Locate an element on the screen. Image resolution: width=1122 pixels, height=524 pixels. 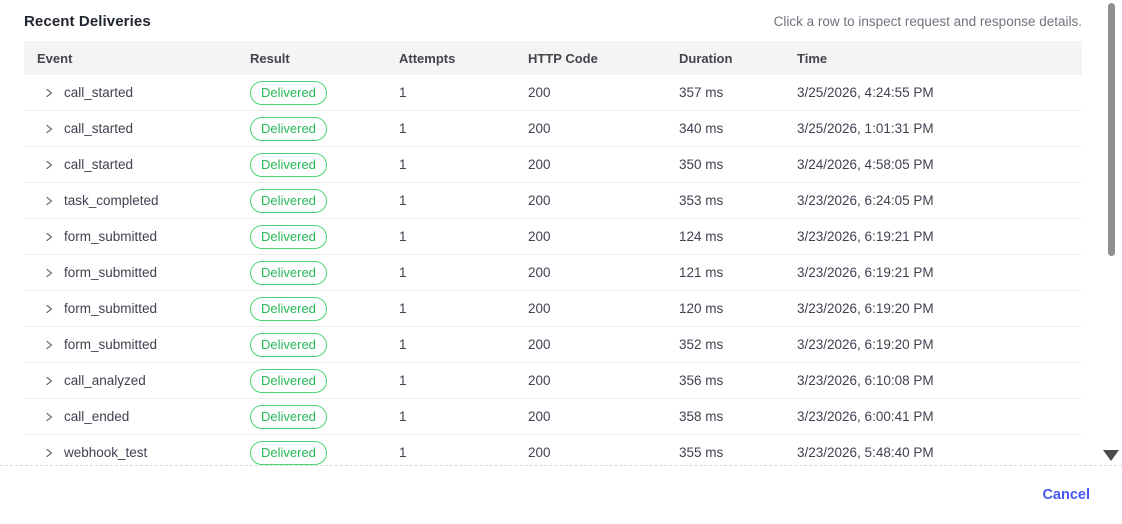
time-cell: 3/25/2026, 1:01:31 PM is located at coordinates (865, 128).